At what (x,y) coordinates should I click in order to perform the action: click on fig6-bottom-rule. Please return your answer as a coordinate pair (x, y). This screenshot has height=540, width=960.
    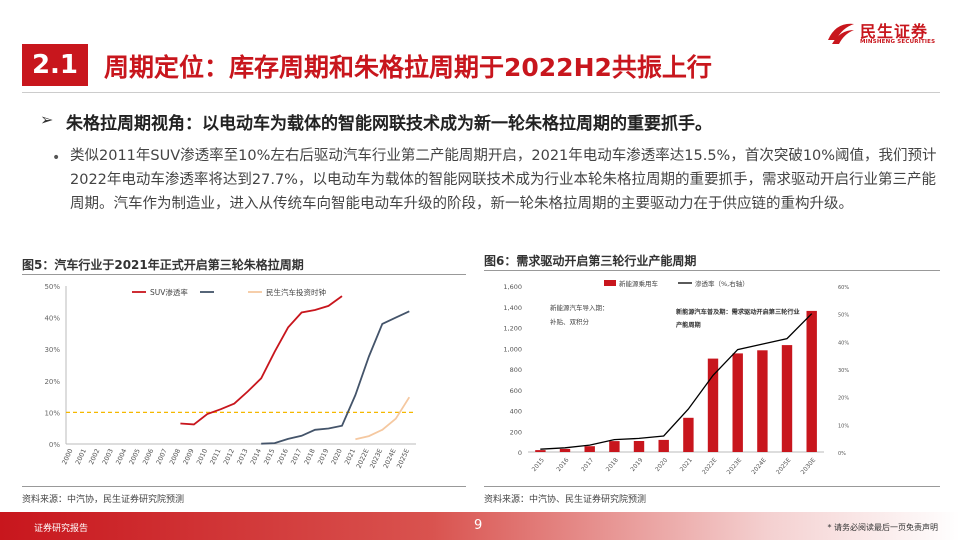
    Looking at the image, I should click on (712, 486).